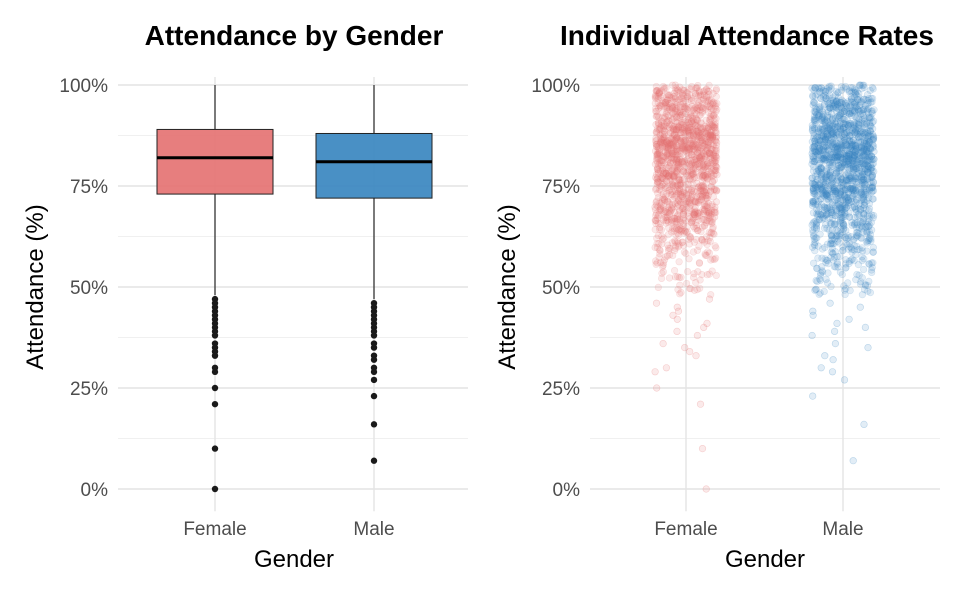  I want to click on scatter-x-axis-label: Gender, so click(765, 559).